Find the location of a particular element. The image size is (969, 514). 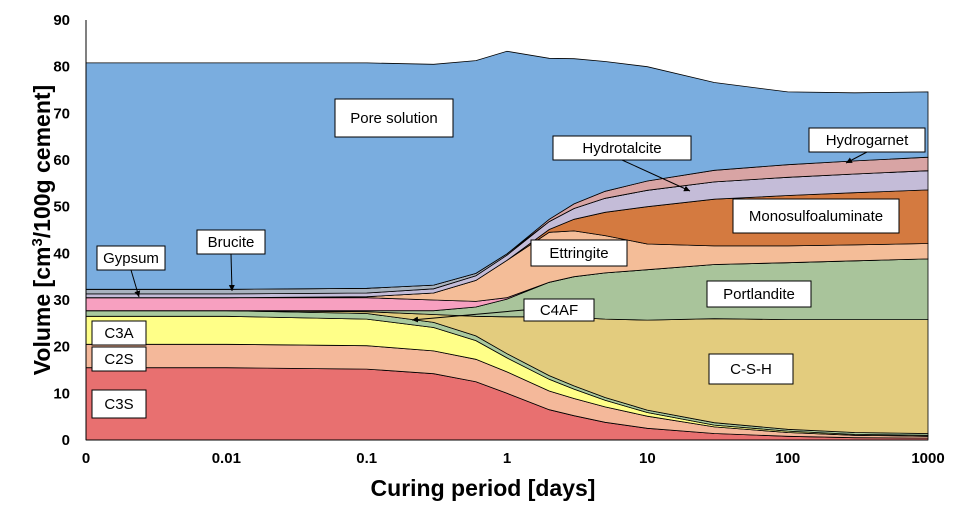

label-c3s: C3S is located at coordinates (119, 404).